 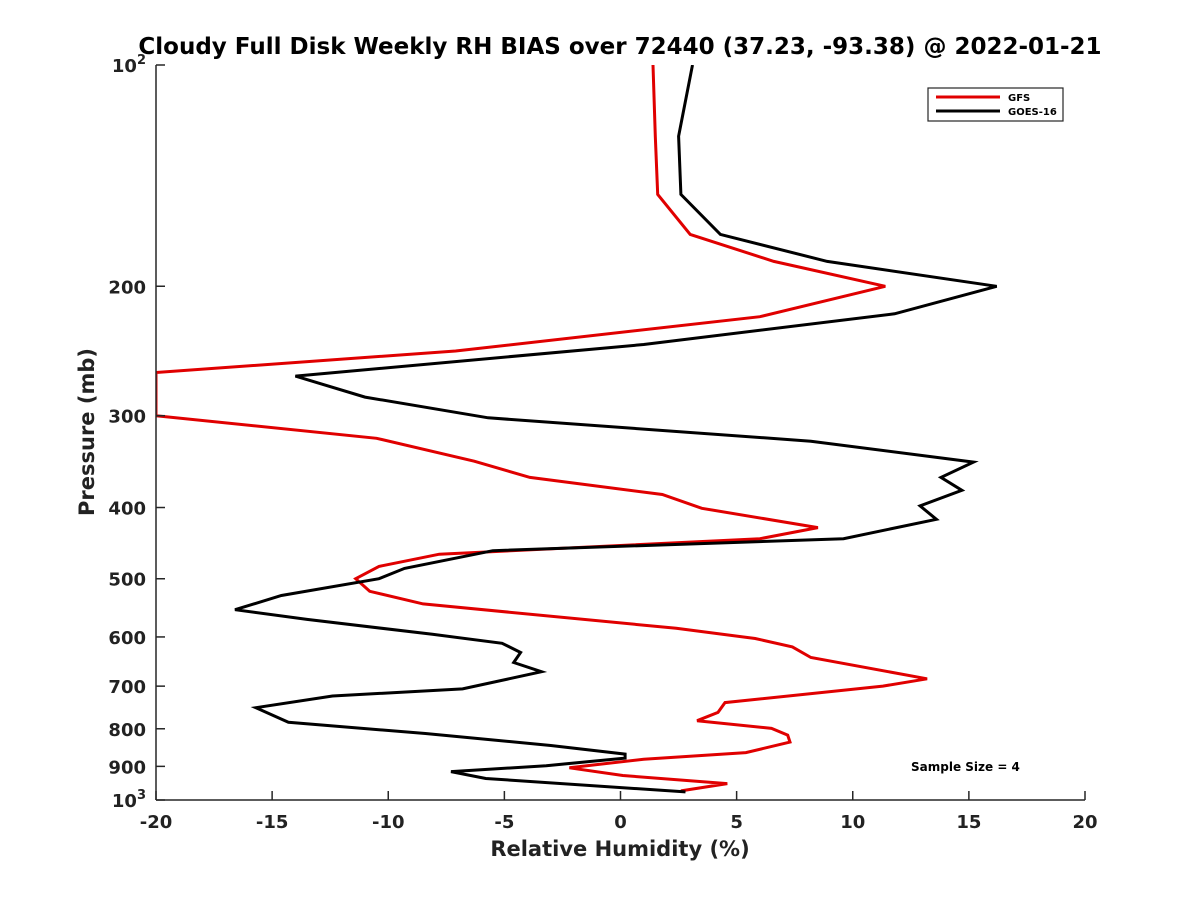 What do you see at coordinates (127, 509) in the screenshot?
I see `y-tick-label: 400` at bounding box center [127, 509].